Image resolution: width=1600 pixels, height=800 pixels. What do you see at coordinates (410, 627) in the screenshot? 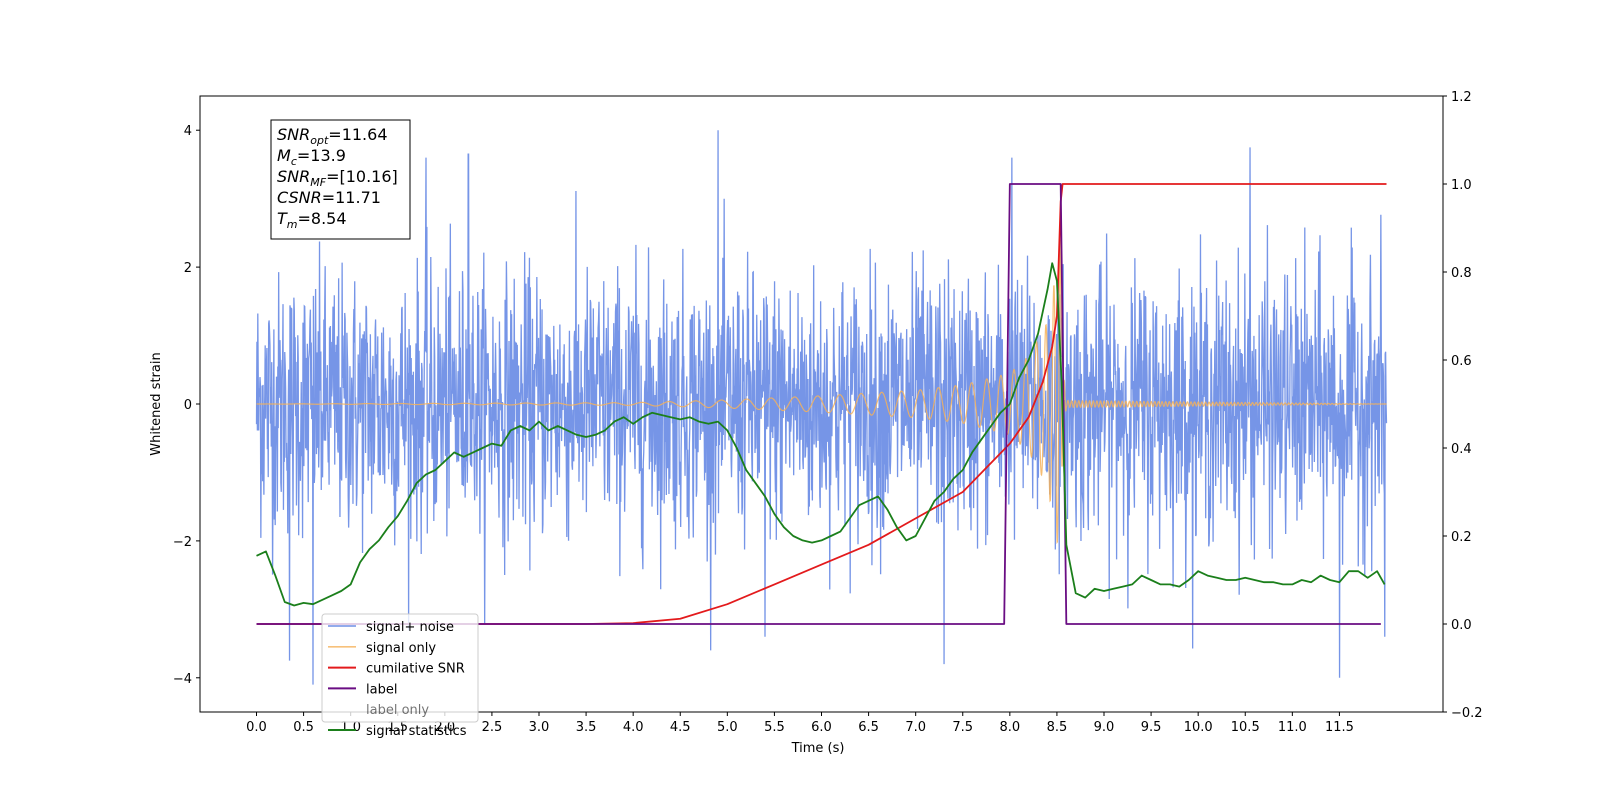
I see `legend-label: signal+ noise` at bounding box center [410, 627].